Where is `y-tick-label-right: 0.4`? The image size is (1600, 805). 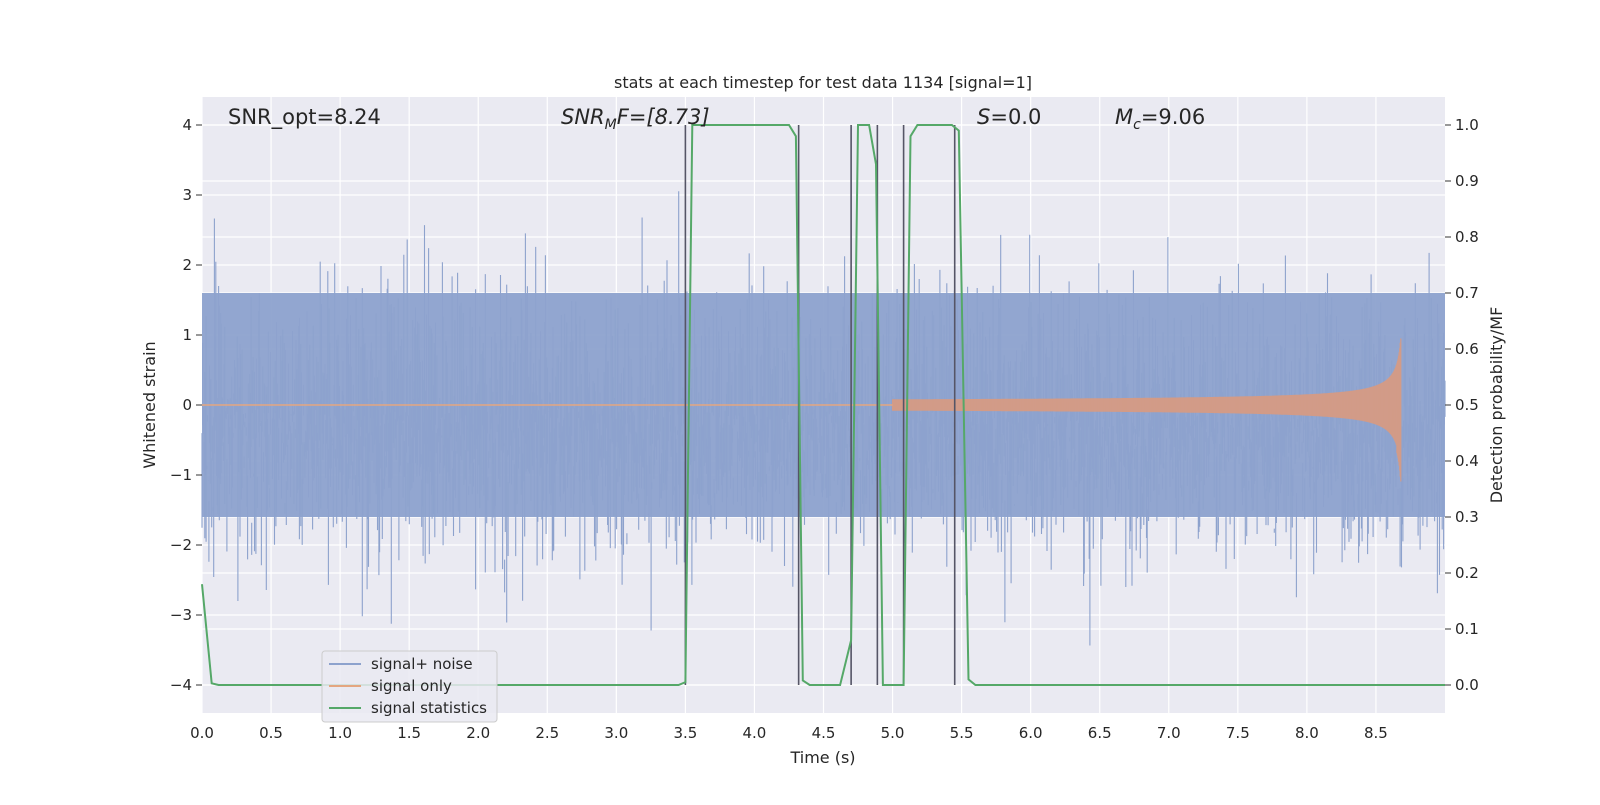 y-tick-label-right: 0.4 is located at coordinates (1467, 461).